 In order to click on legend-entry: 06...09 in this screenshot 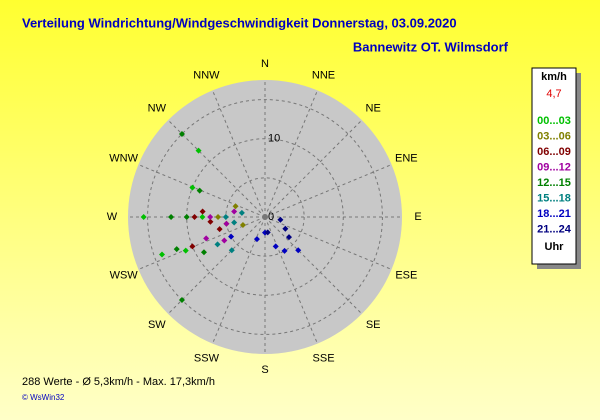, I will do `click(554, 152)`.